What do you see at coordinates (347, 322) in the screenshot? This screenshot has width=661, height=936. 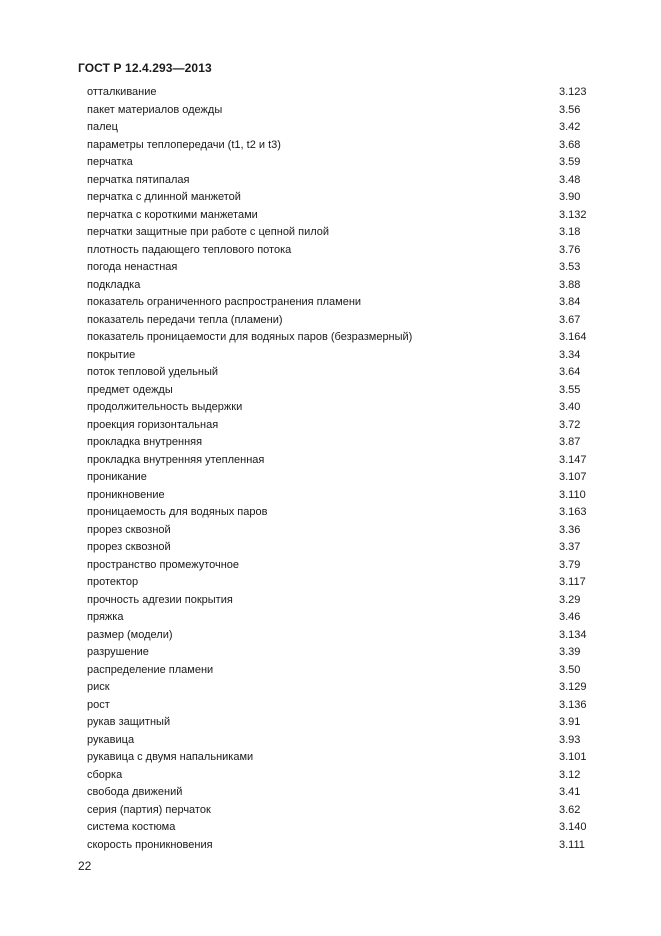 I see `index-entry: показатель передачи тепла (пламени) 3.67` at bounding box center [347, 322].